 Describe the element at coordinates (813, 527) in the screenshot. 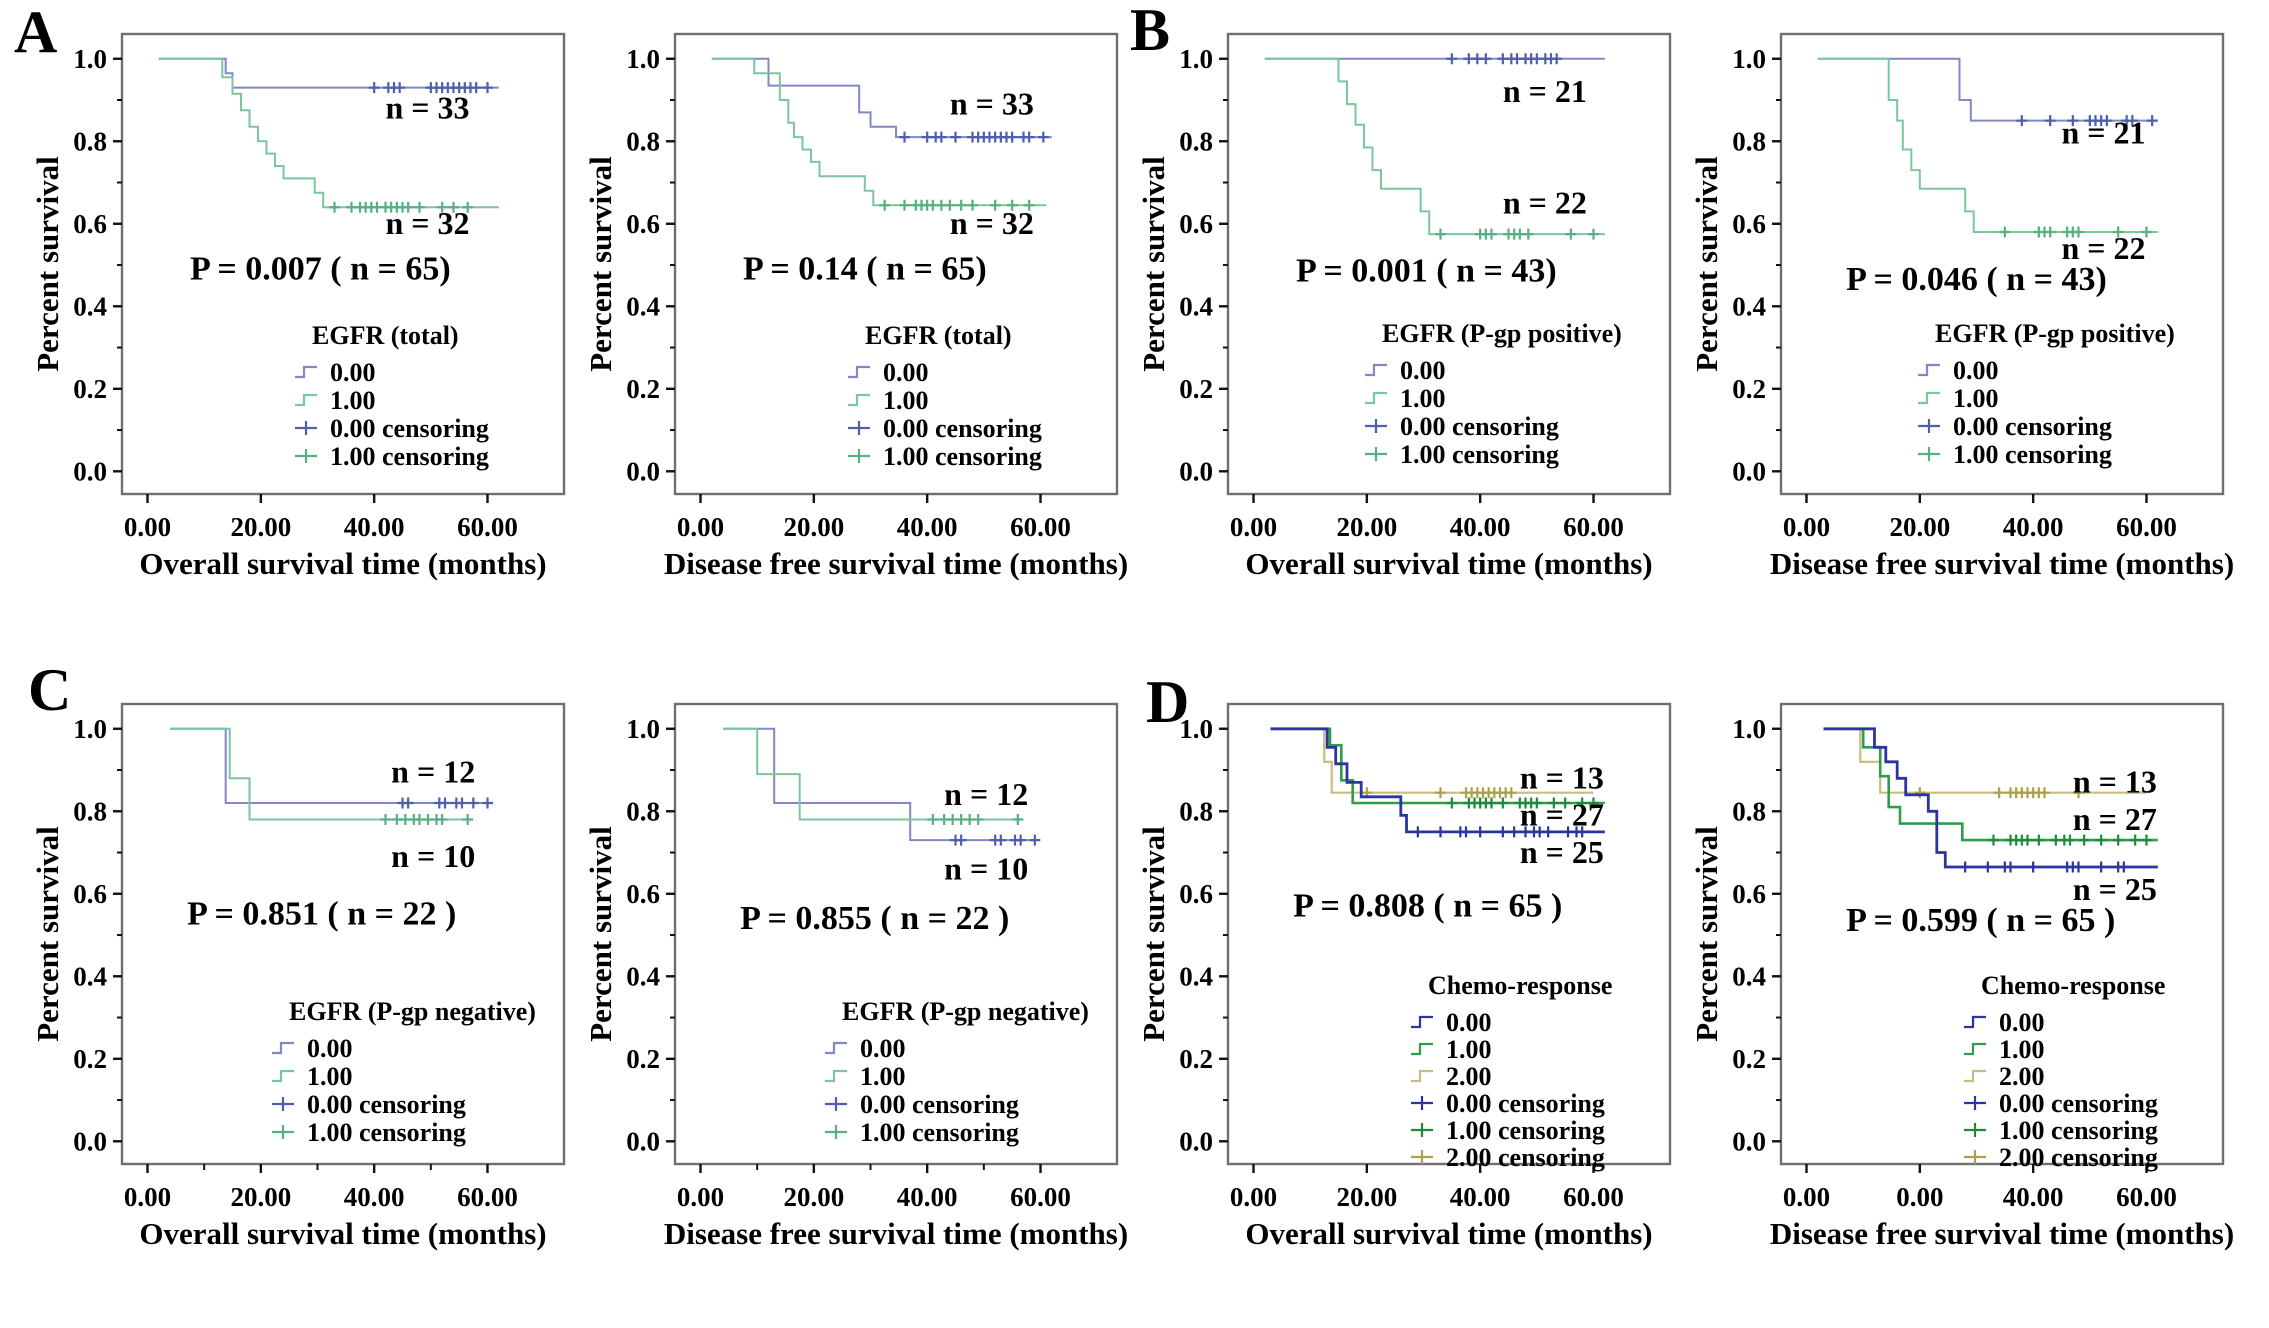

I see `x-tick-label: 20.00` at that location.